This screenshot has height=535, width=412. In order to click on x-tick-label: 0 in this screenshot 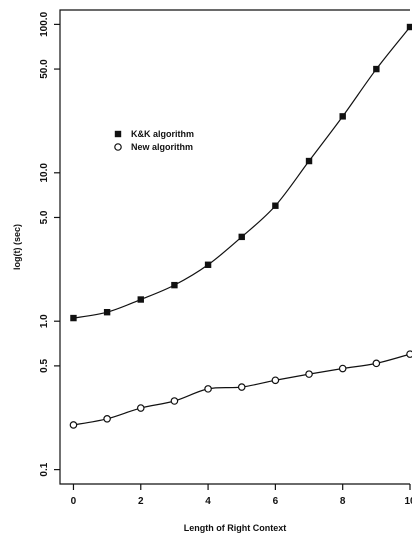, I will do `click(74, 501)`.